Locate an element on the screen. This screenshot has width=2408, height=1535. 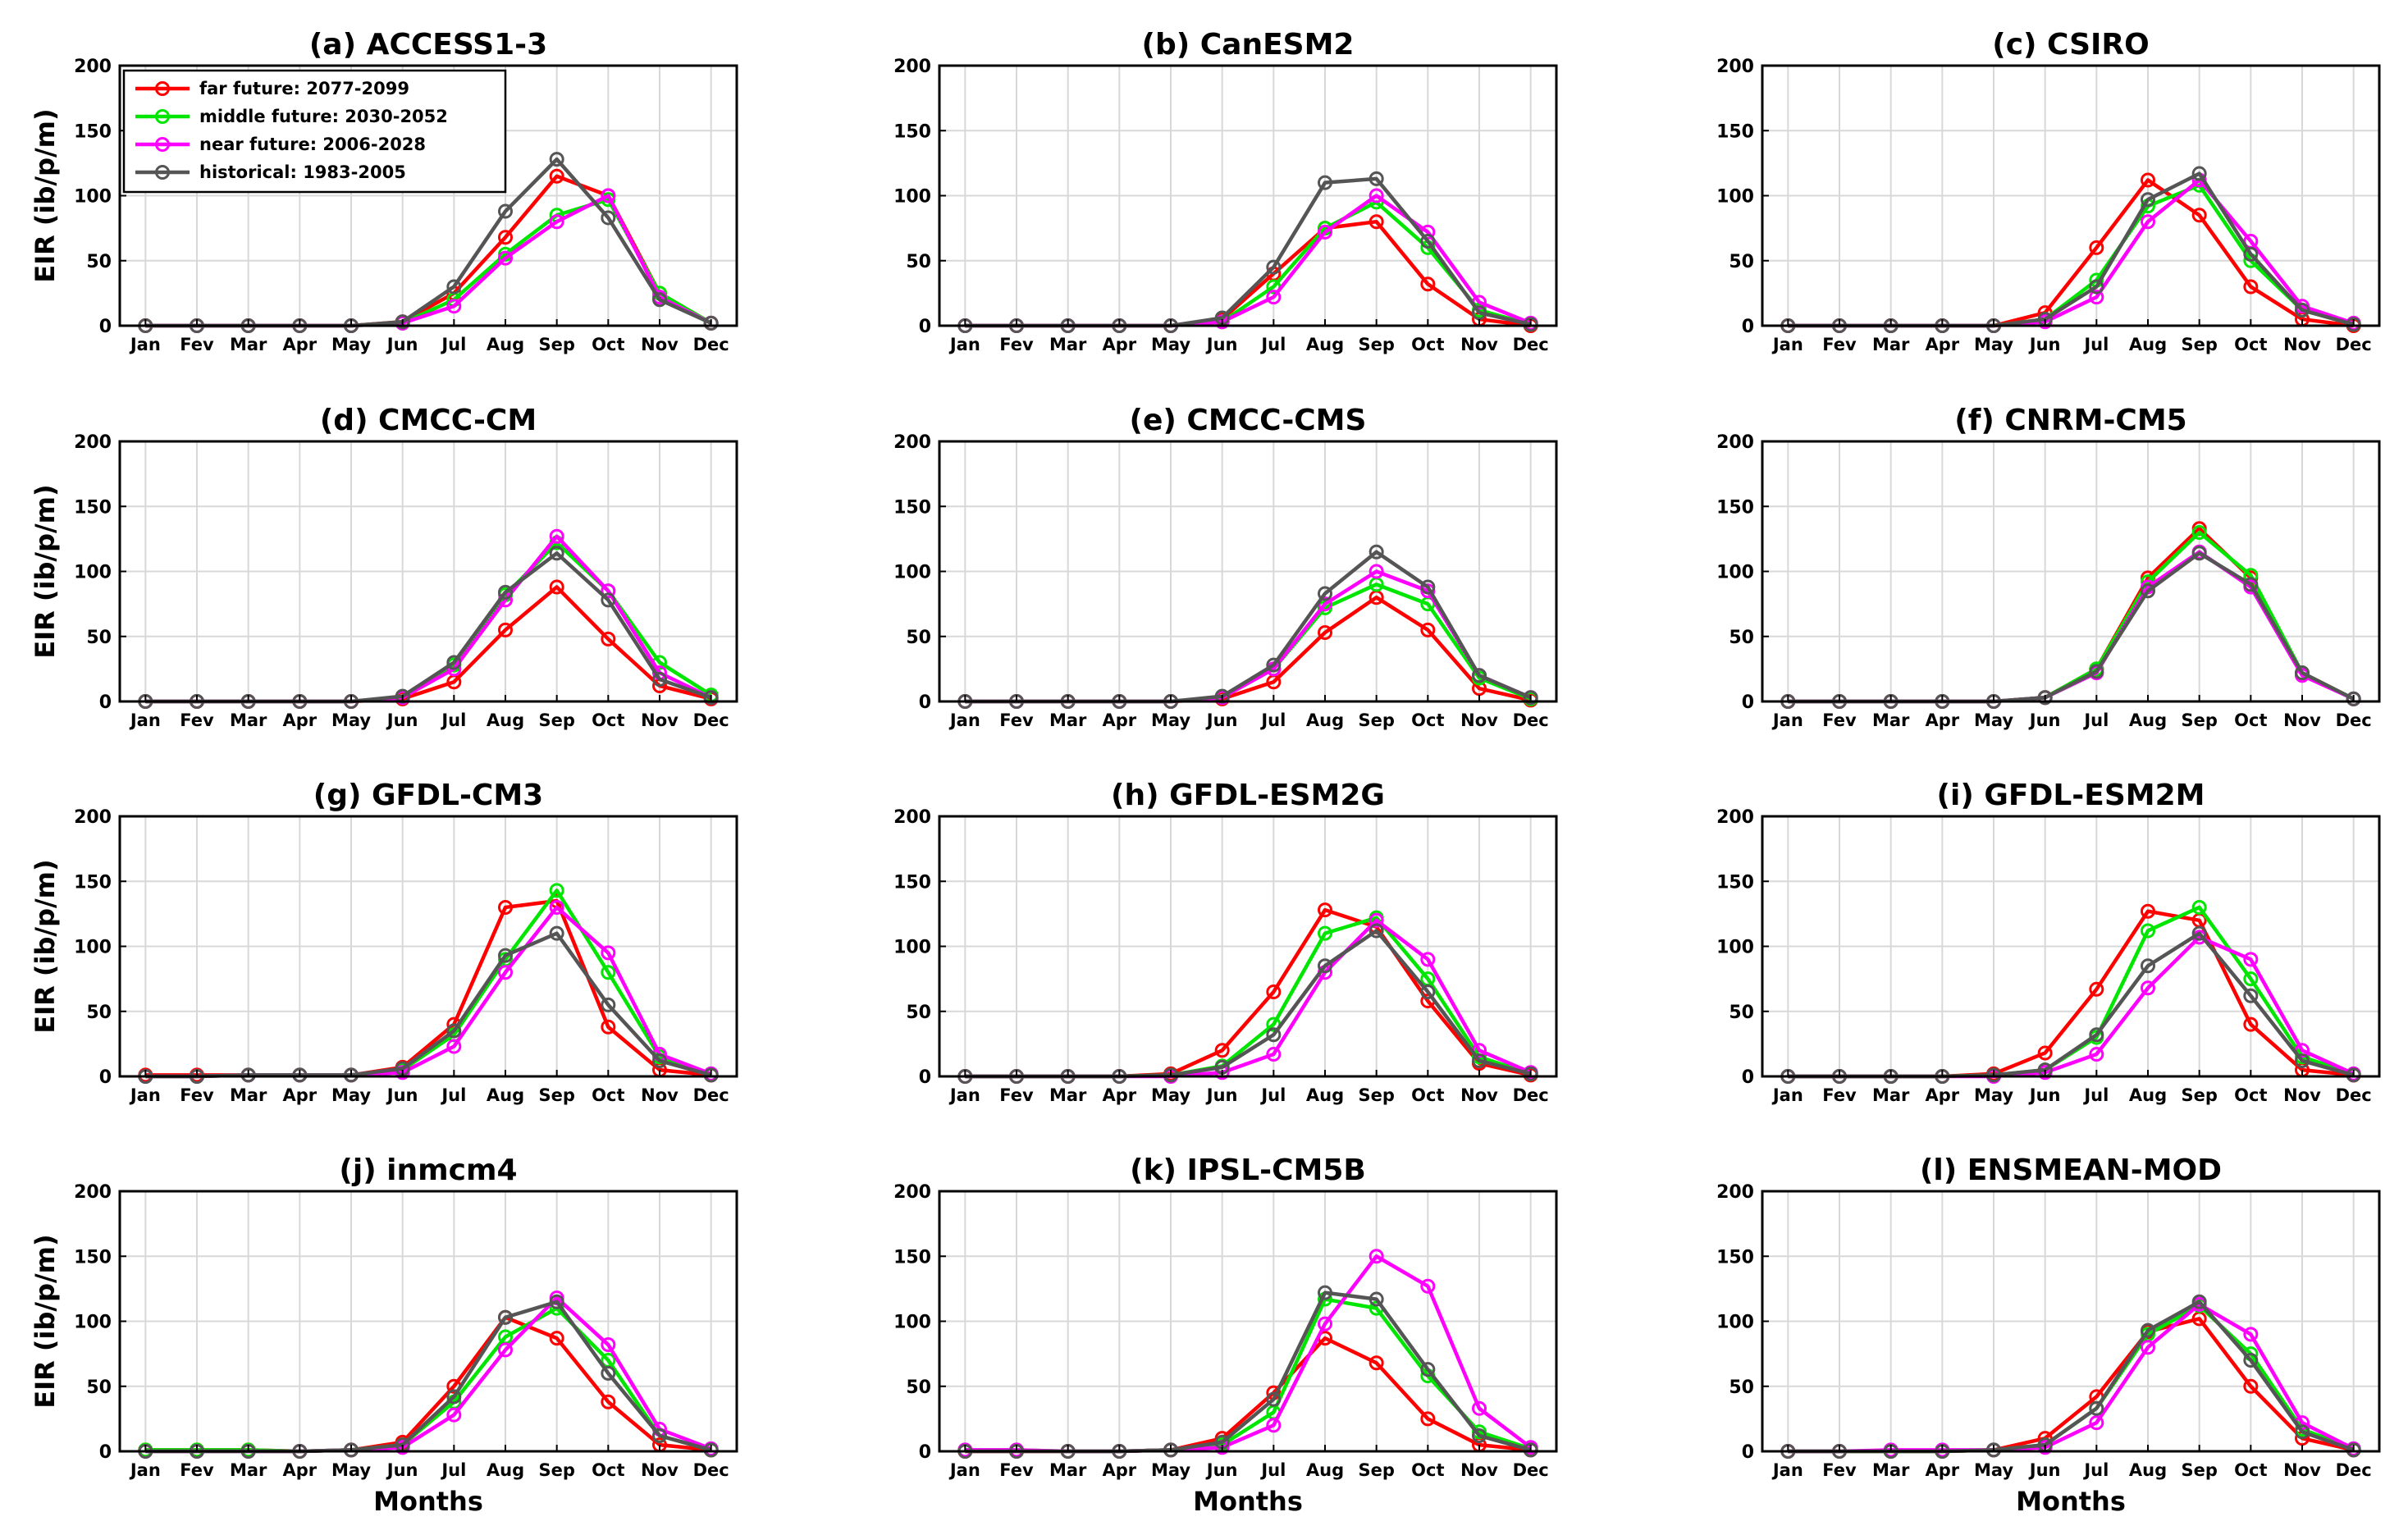
legend-entry: far future: 2077-2099 is located at coordinates (272, 88).